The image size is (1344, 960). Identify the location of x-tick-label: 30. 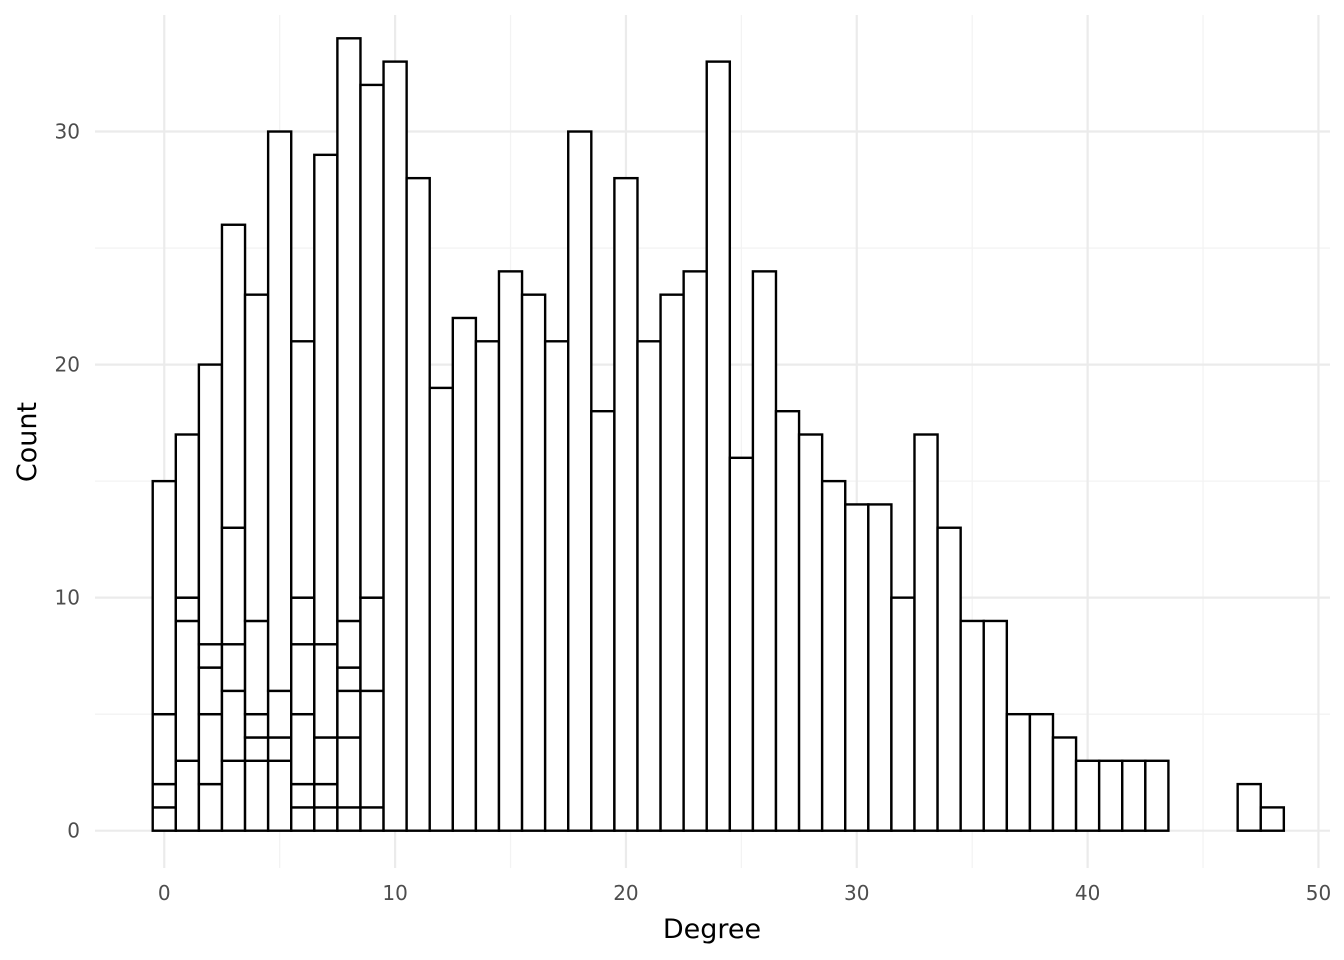
(856, 893).